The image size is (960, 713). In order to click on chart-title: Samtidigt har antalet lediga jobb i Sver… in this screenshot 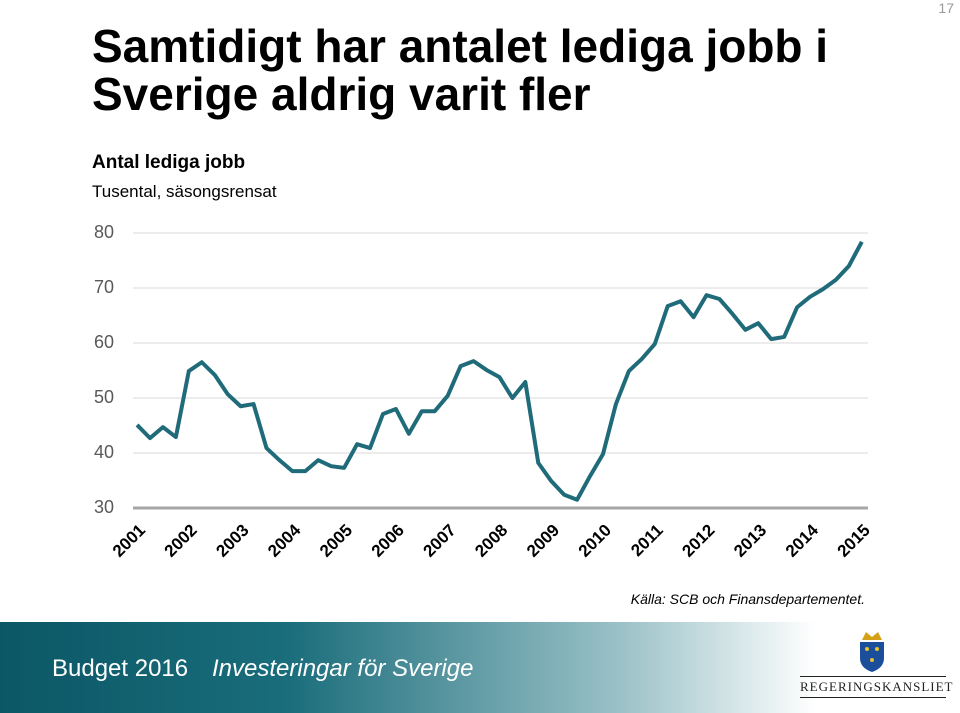, I will do `click(460, 70)`.